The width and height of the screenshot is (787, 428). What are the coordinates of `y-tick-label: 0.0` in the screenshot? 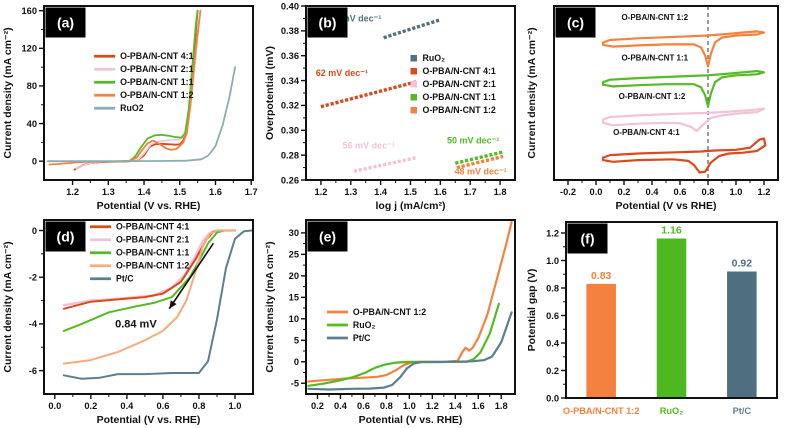 It's located at (552, 398).